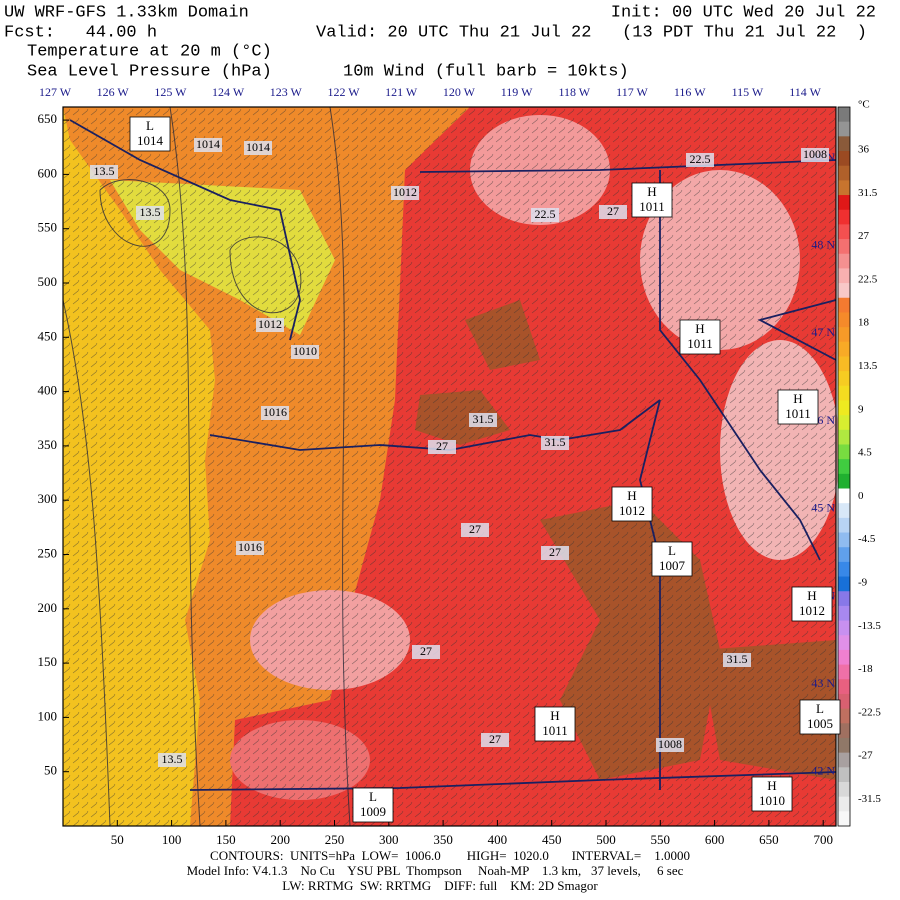 This screenshot has width=900, height=900. I want to click on y-tick-label: 150, so click(48, 661).